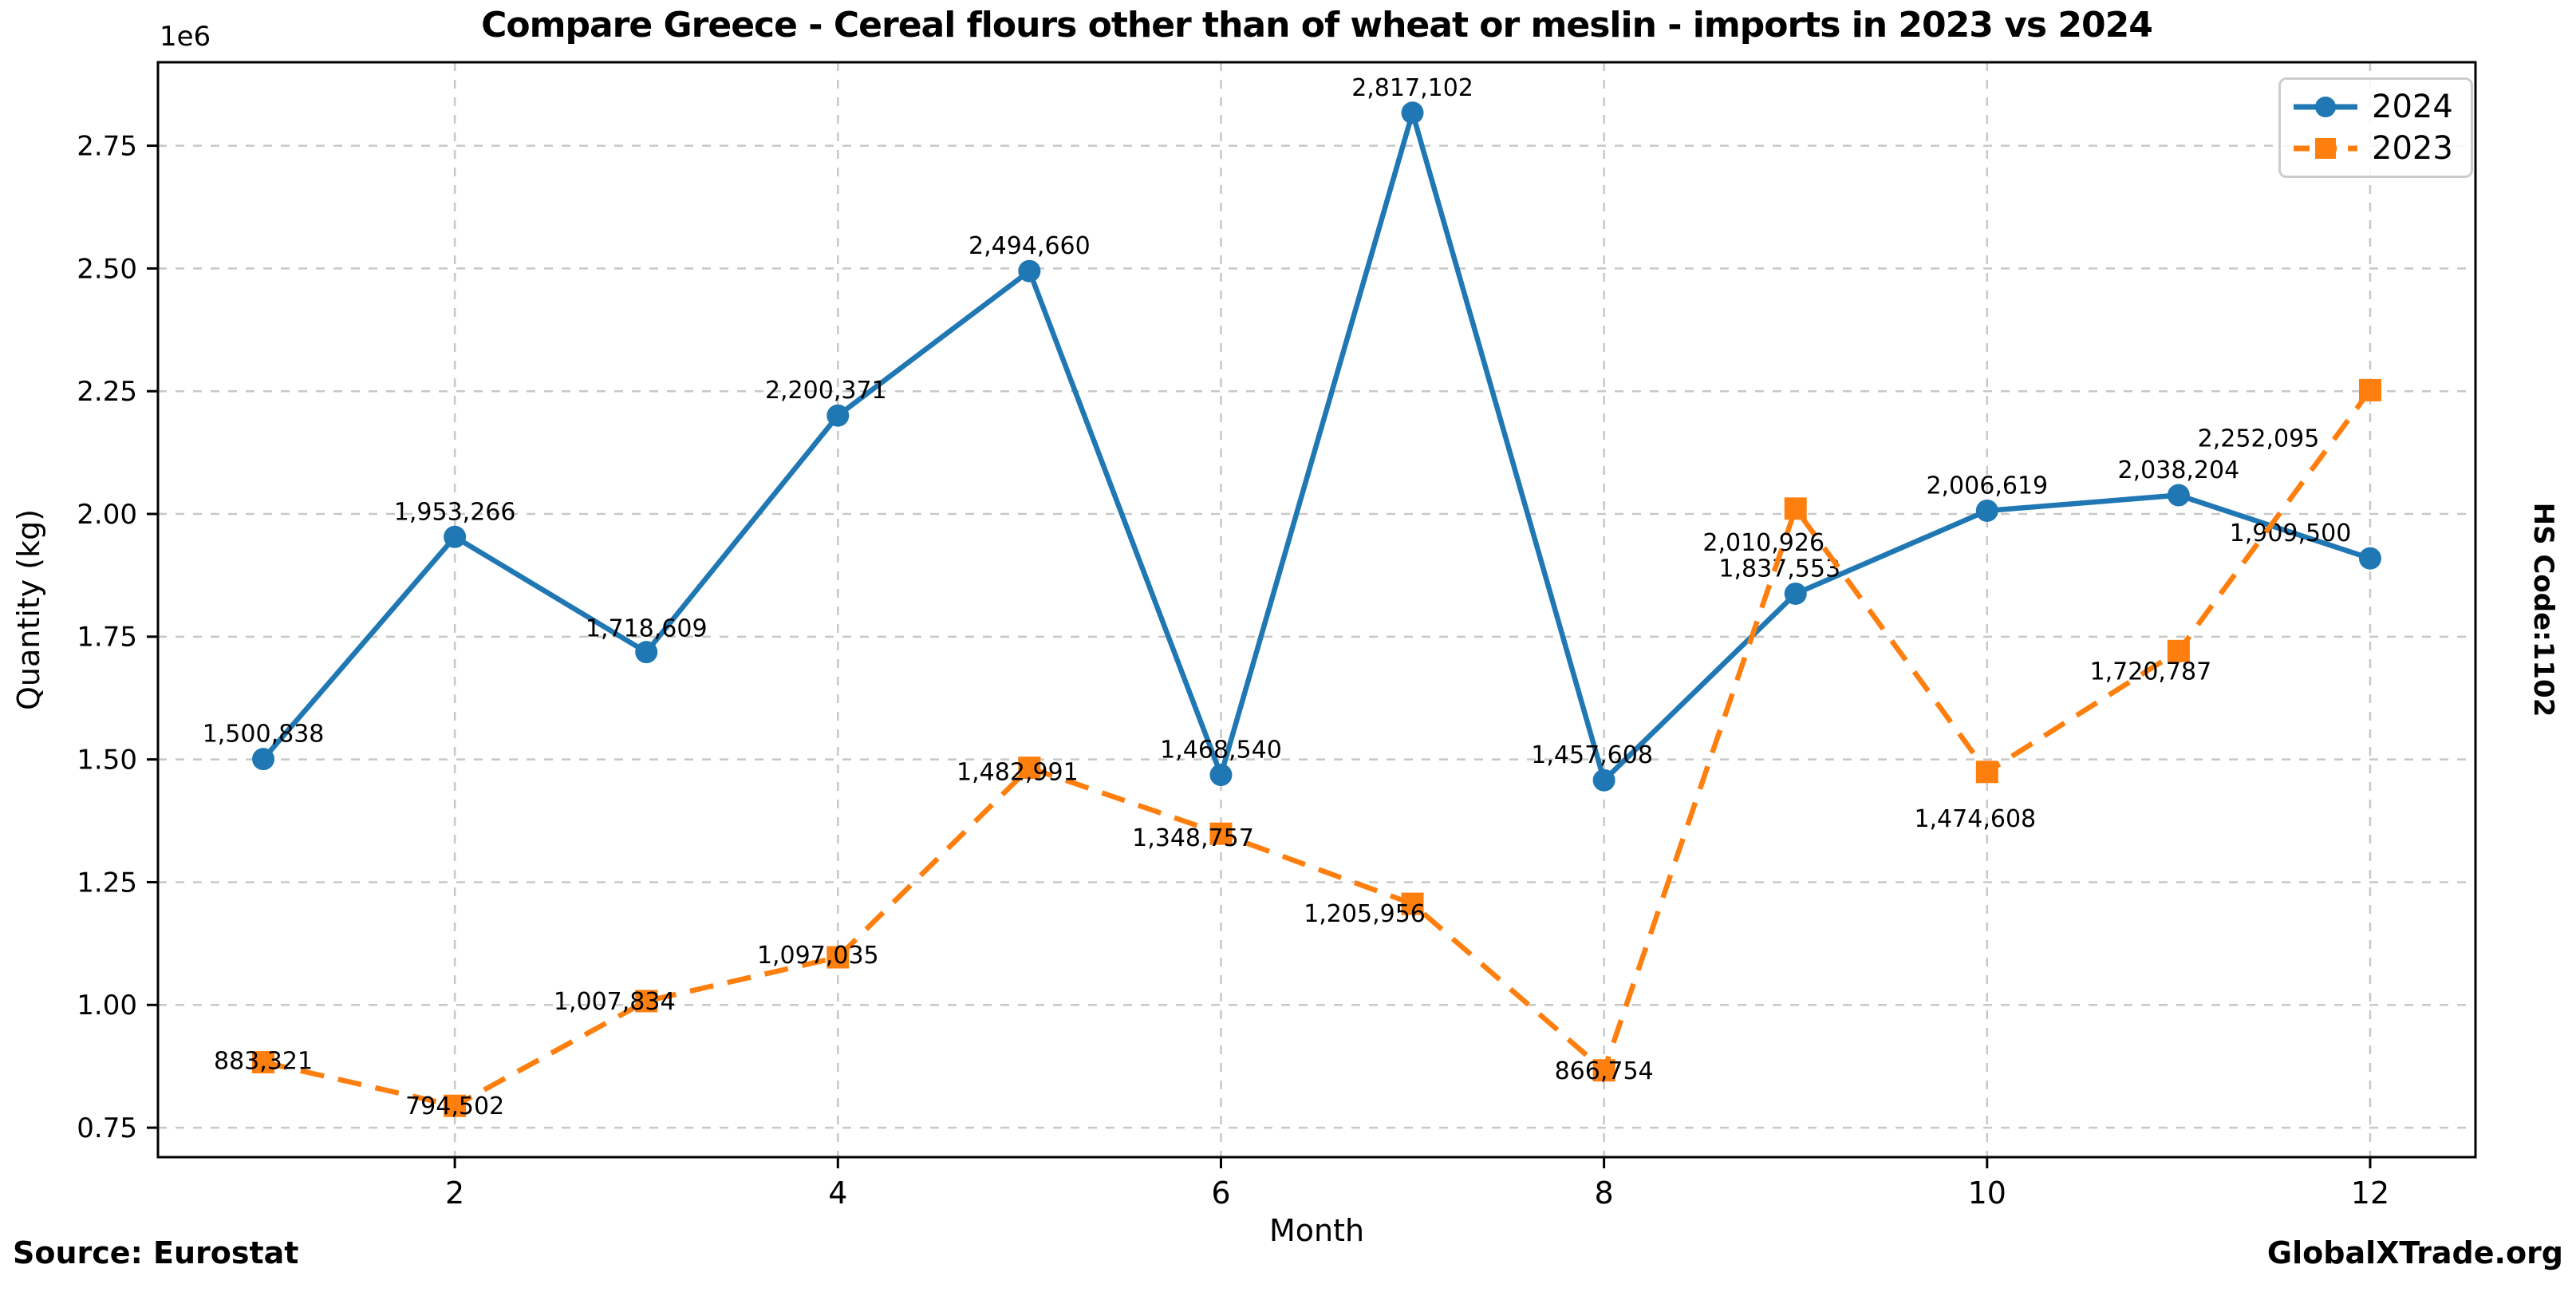 The height and width of the screenshot is (1296, 2576). I want to click on x-tick-label: 2, so click(454, 1193).